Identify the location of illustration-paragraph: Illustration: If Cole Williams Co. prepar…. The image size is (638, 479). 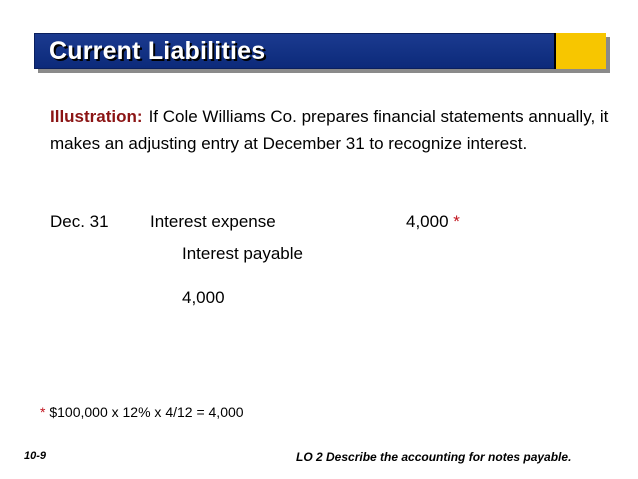
(330, 130).